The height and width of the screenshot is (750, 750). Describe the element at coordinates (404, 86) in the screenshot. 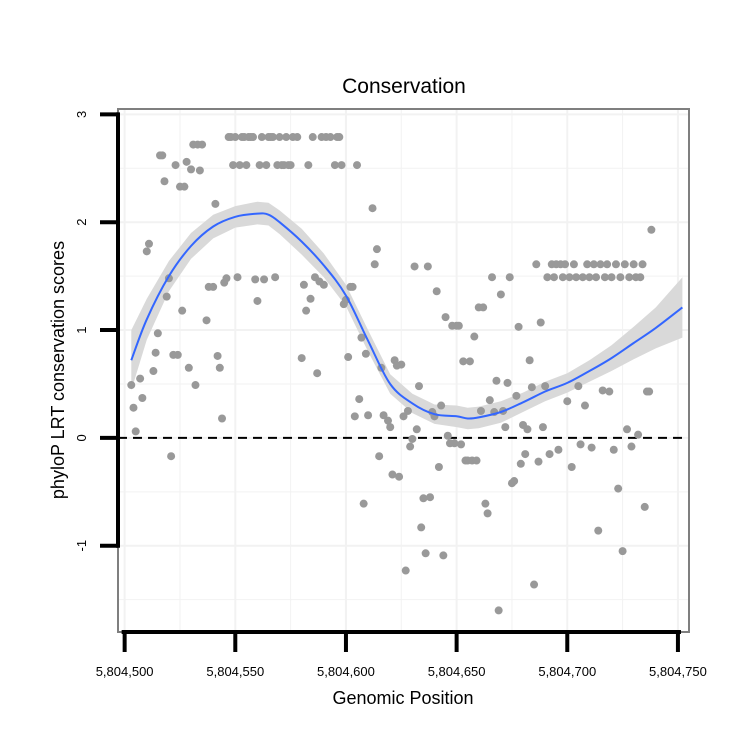

I see `chart-title: Conservation` at that location.